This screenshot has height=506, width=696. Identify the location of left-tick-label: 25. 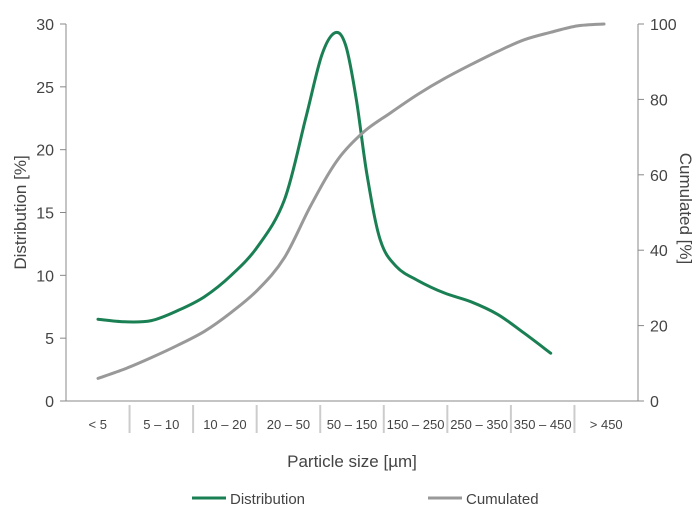
(45, 88).